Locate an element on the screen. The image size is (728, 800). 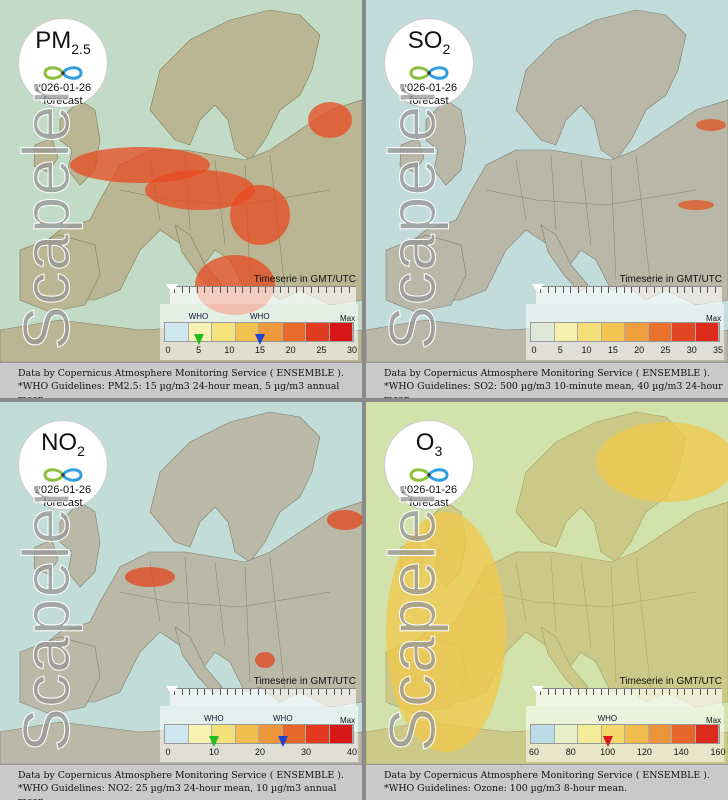
legend-tick-label: 30 is located at coordinates (306, 752).